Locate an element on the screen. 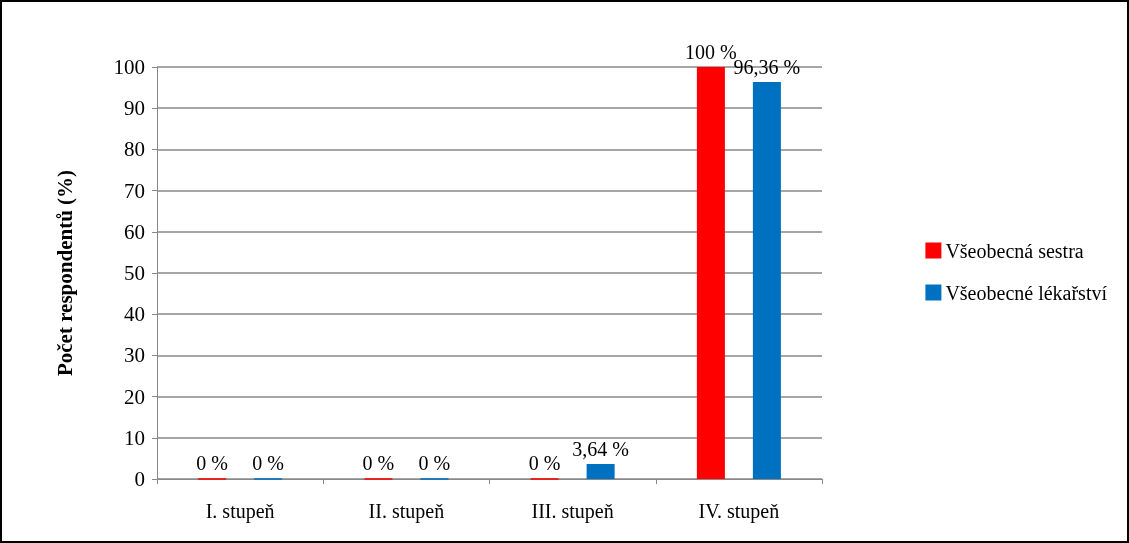 This screenshot has height=543, width=1129. x-tick-label: III. stupeň is located at coordinates (572, 511).